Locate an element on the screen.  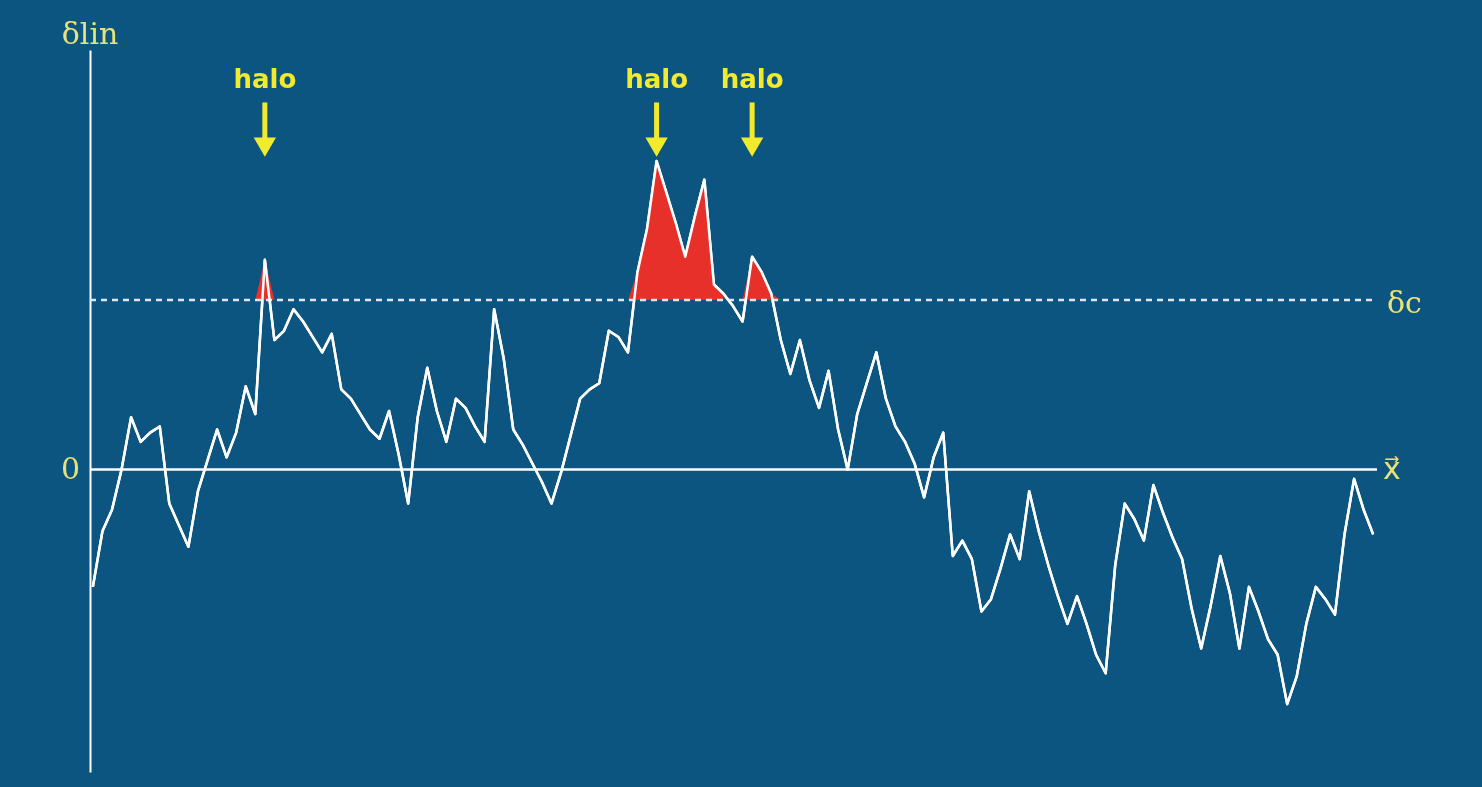
ref-line-label: 0 is located at coordinates (70, 468).